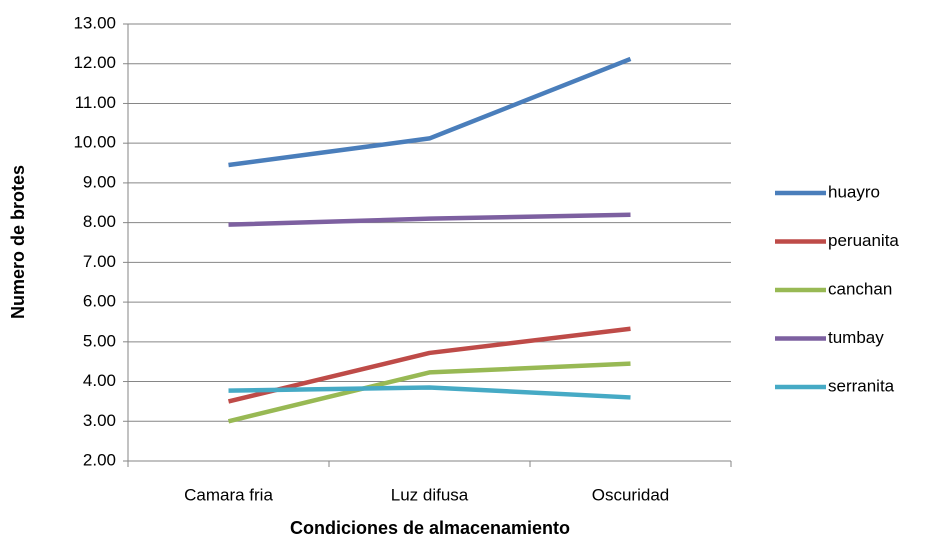  What do you see at coordinates (430, 494) in the screenshot?
I see `x-tick-label: Luz difusa` at bounding box center [430, 494].